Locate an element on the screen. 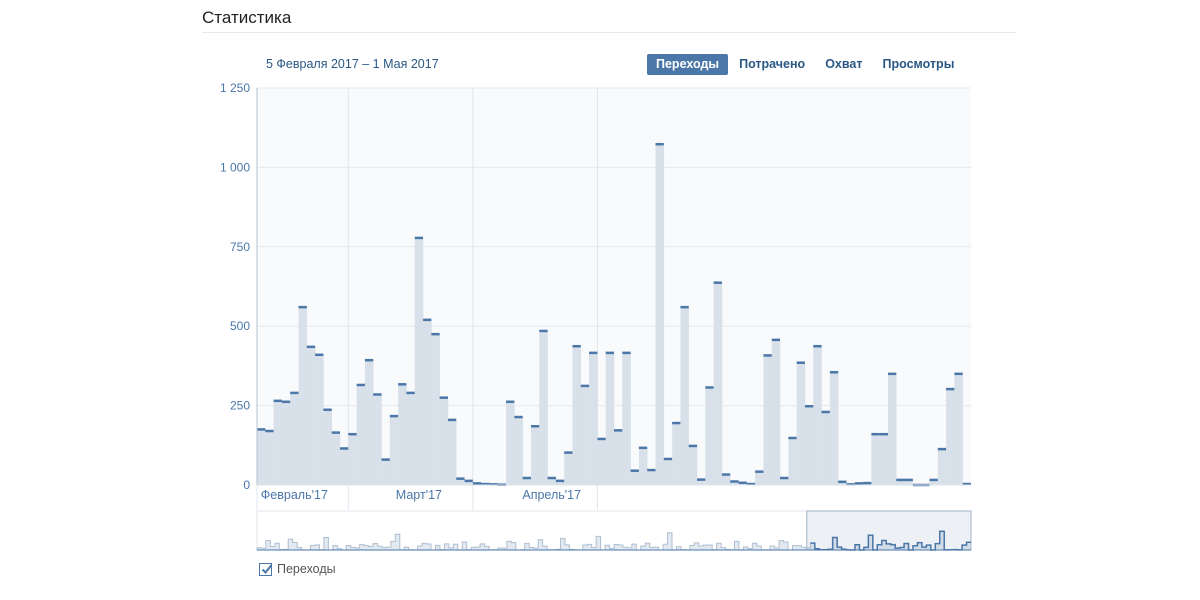 This screenshot has width=1200, height=600. y-tick-label: 1 250 is located at coordinates (235, 88).